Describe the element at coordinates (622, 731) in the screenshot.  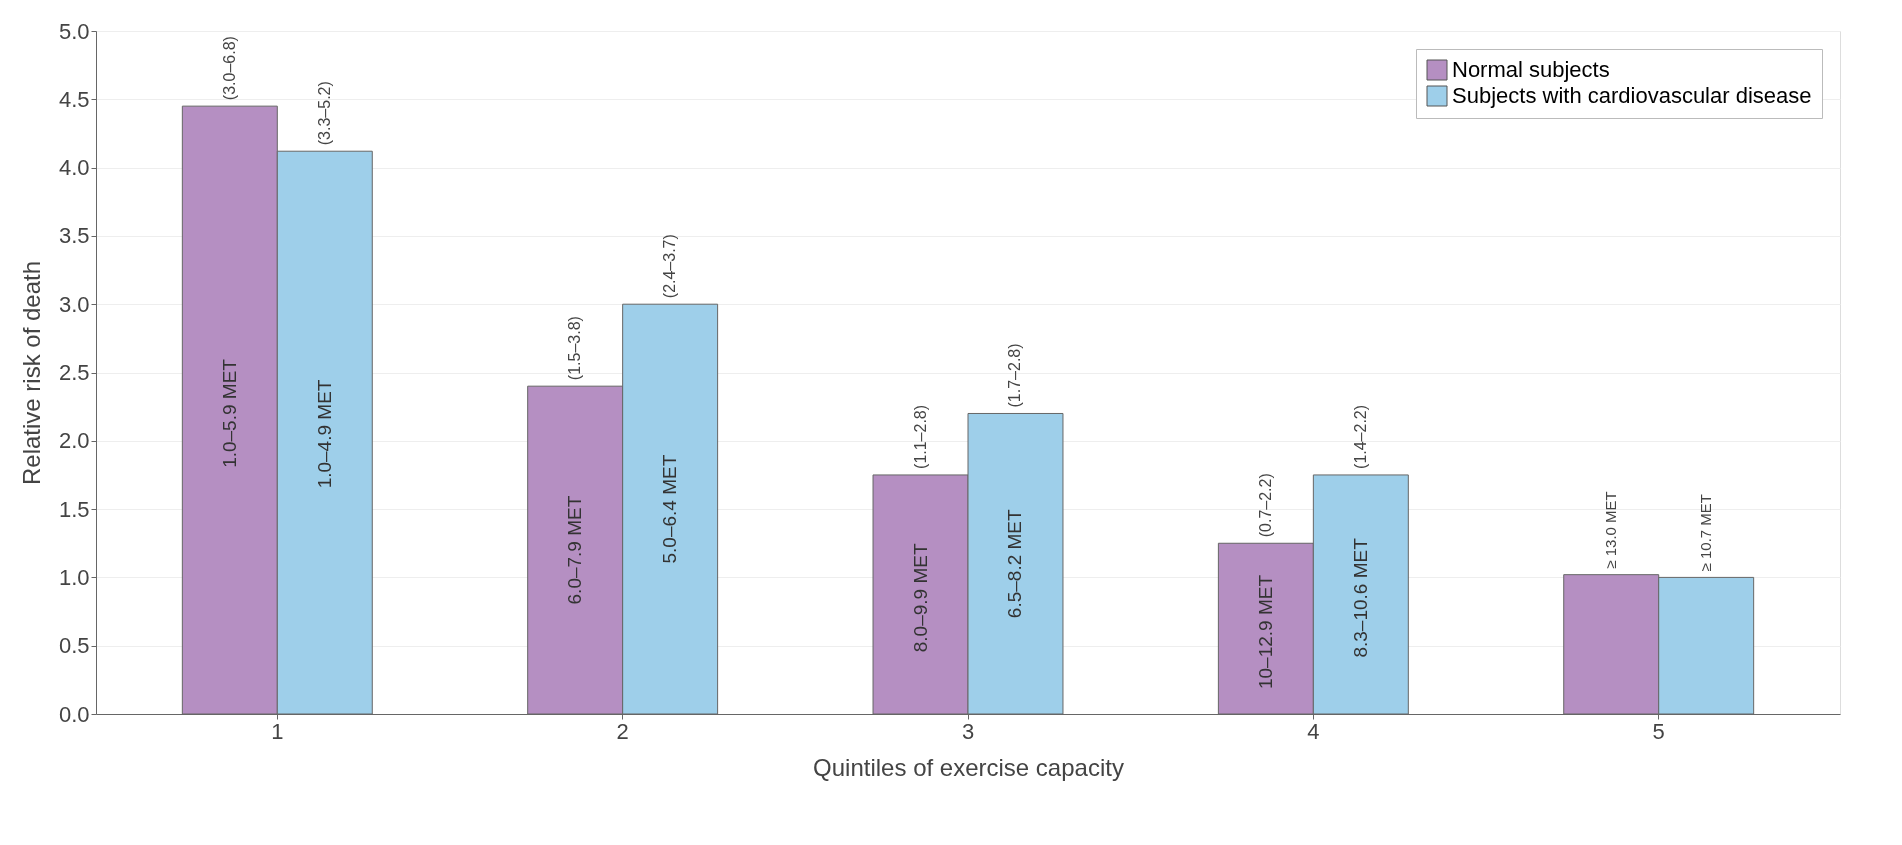
I see `x-tick-label: 2` at that location.